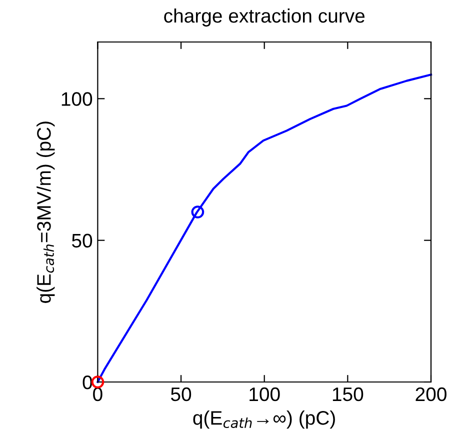 The image size is (452, 444). I want to click on y-tick-label: 50, so click(82, 241).